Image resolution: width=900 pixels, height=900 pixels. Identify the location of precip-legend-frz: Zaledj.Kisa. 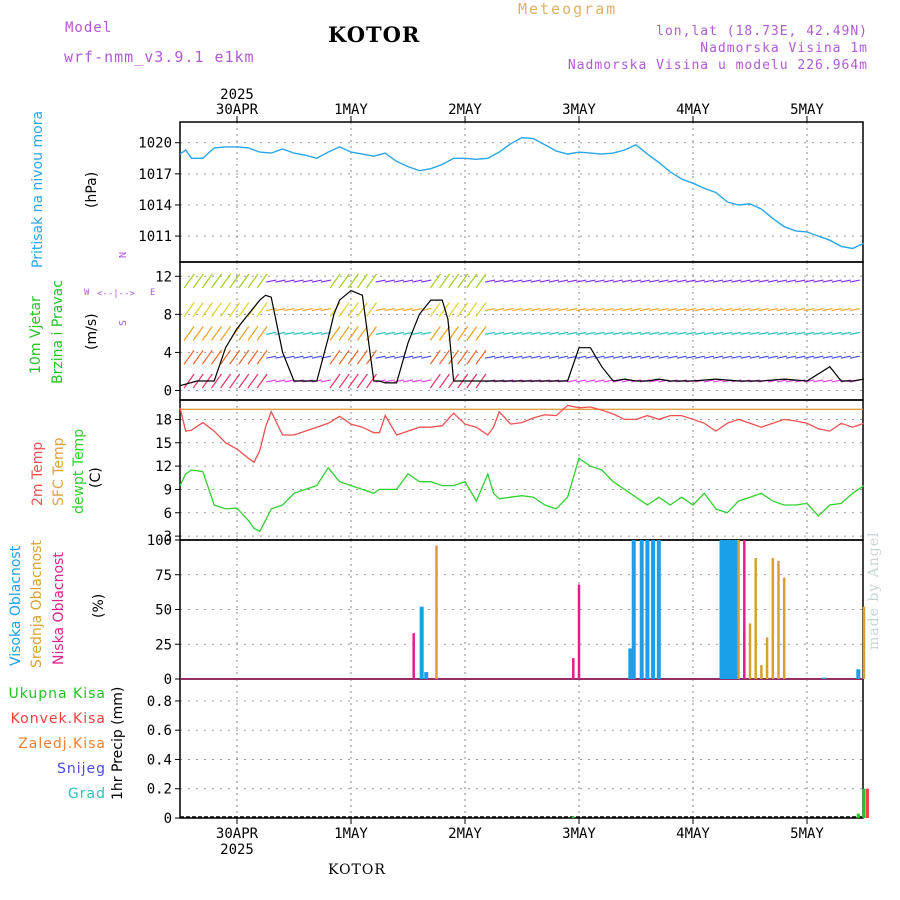
(62, 744).